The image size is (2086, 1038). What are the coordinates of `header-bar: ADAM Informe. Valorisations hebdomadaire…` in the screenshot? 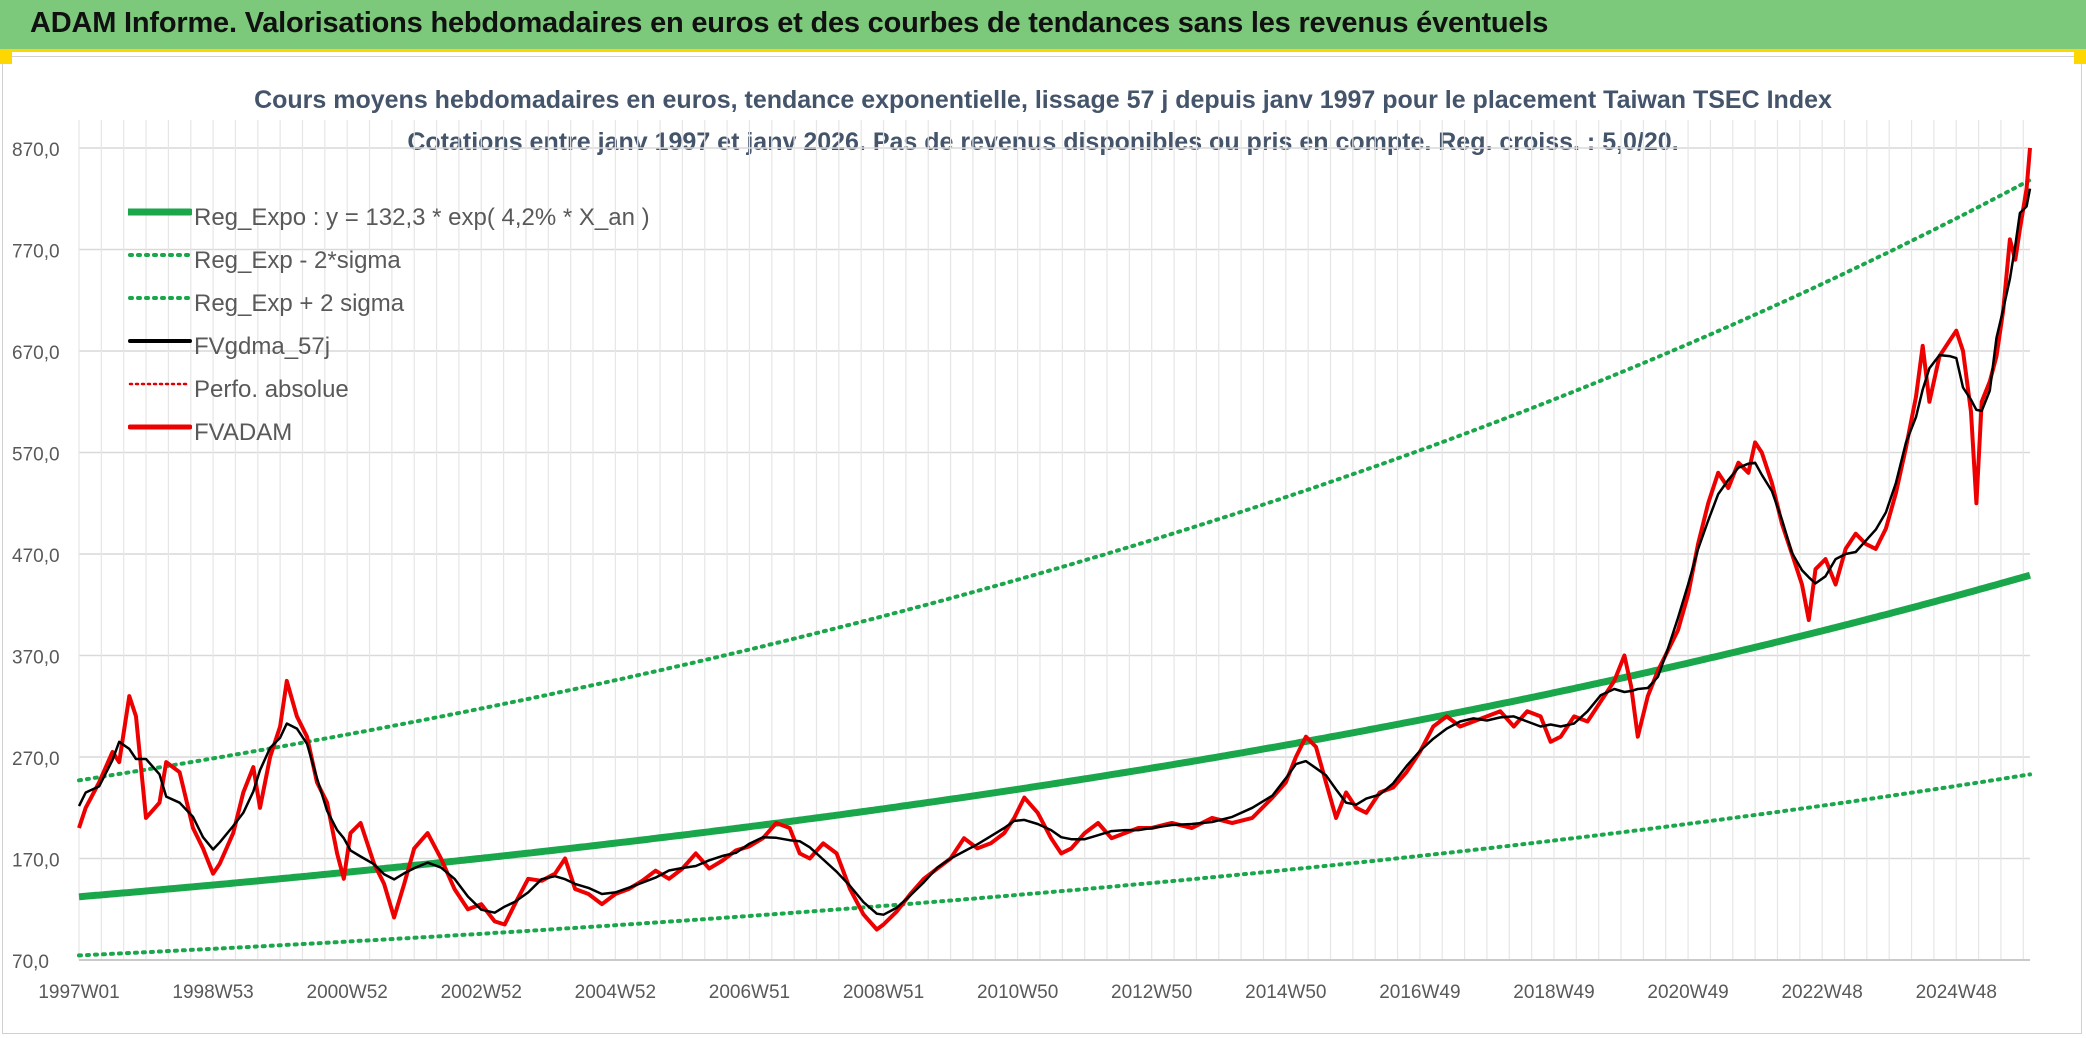 It's located at (1043, 26).